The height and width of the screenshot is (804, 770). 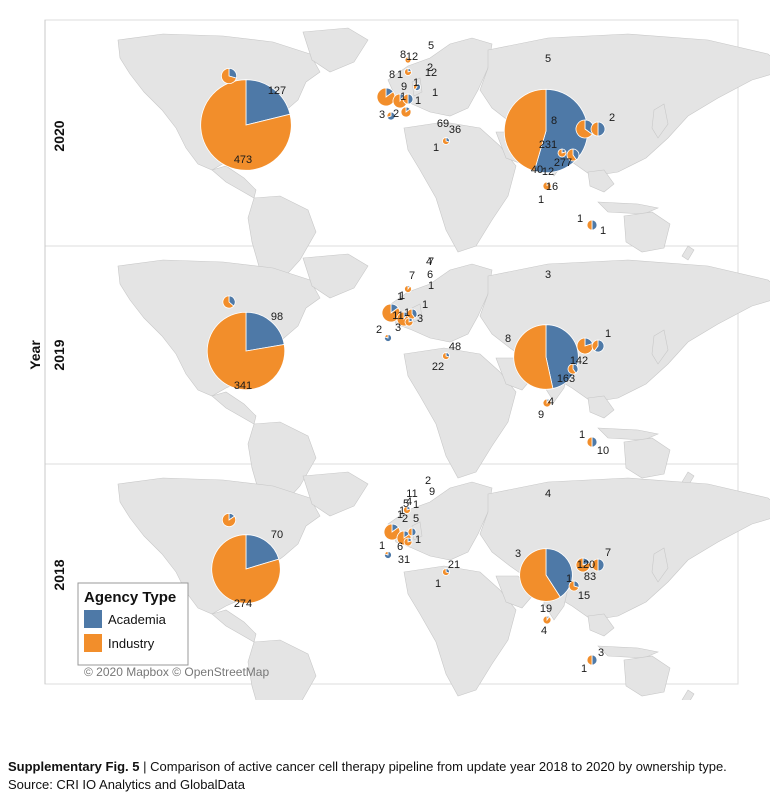 What do you see at coordinates (382, 546) in the screenshot?
I see `data-label-2018-9: 1` at bounding box center [382, 546].